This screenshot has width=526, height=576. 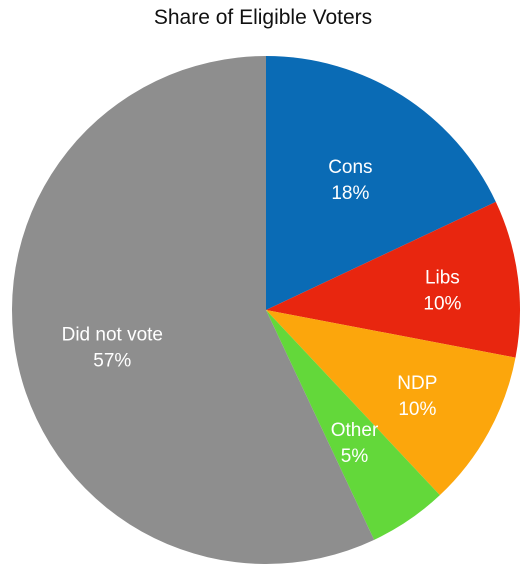 What do you see at coordinates (350, 167) in the screenshot?
I see `slice-label: Cons` at bounding box center [350, 167].